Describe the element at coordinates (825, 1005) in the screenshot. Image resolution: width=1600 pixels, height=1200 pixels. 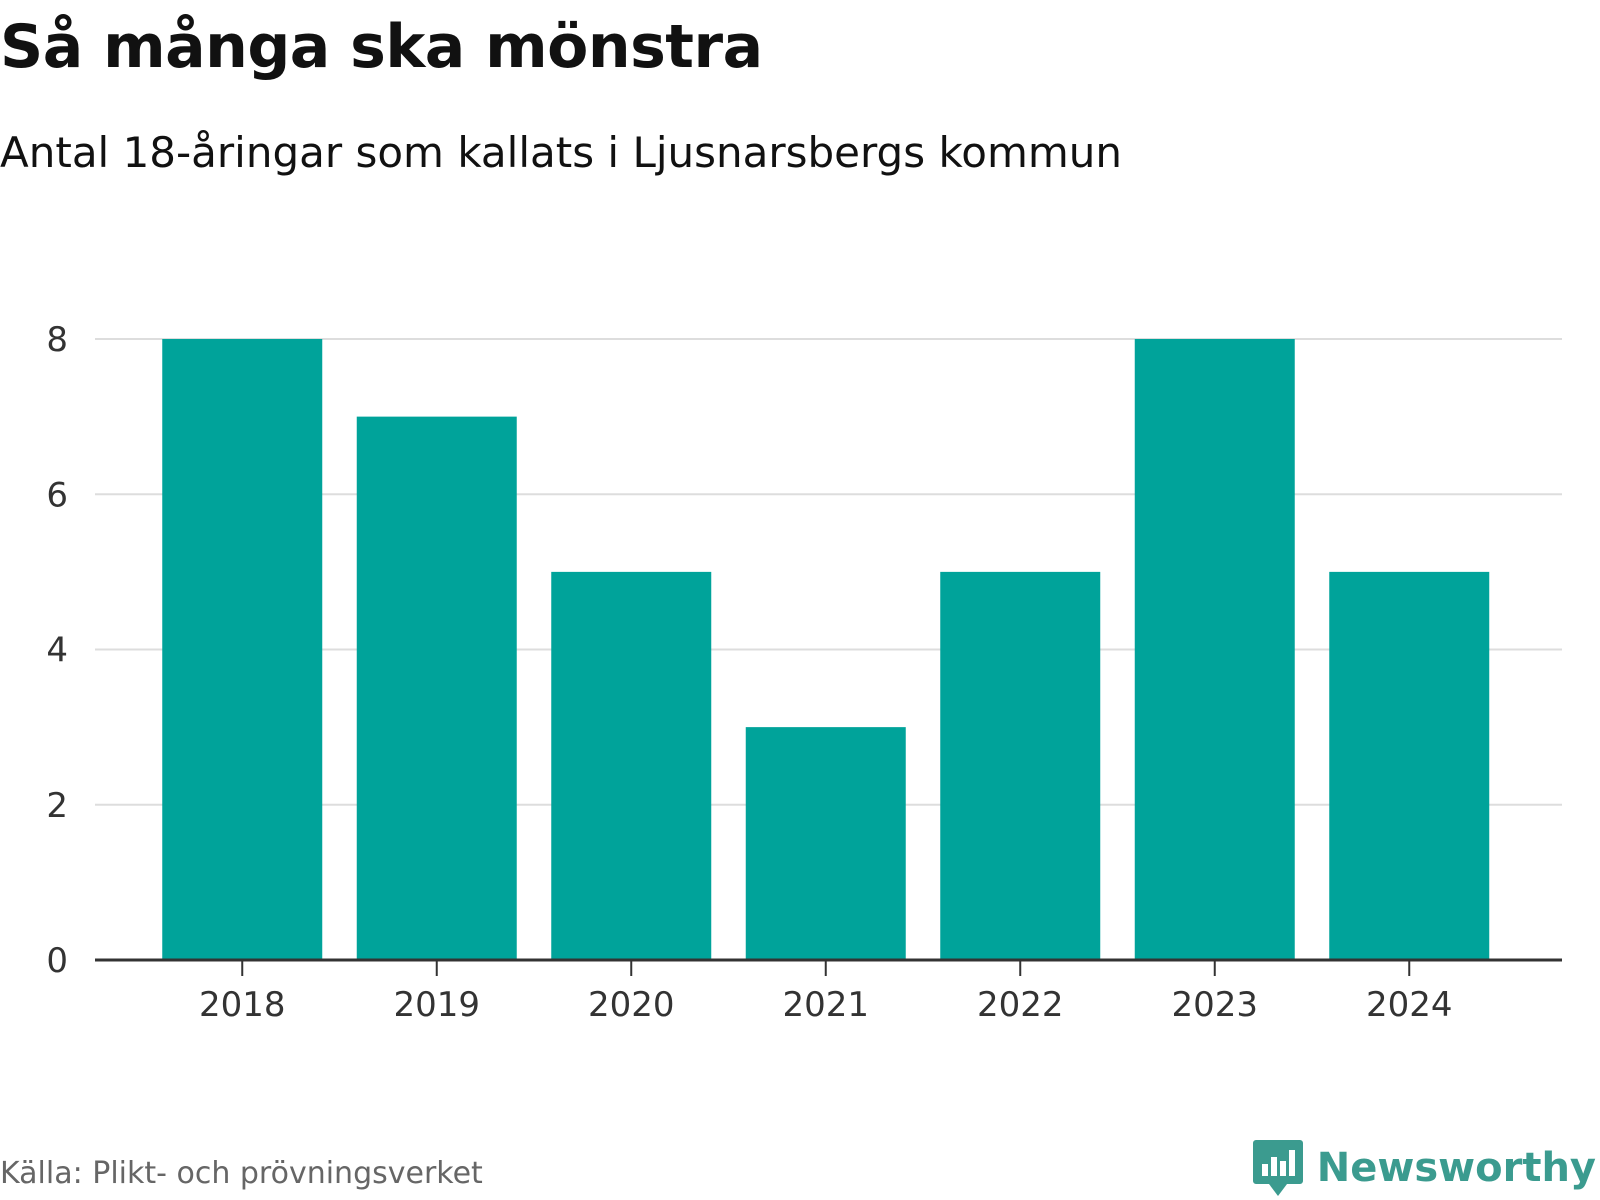
I see `x-tick-label: 2021` at that location.